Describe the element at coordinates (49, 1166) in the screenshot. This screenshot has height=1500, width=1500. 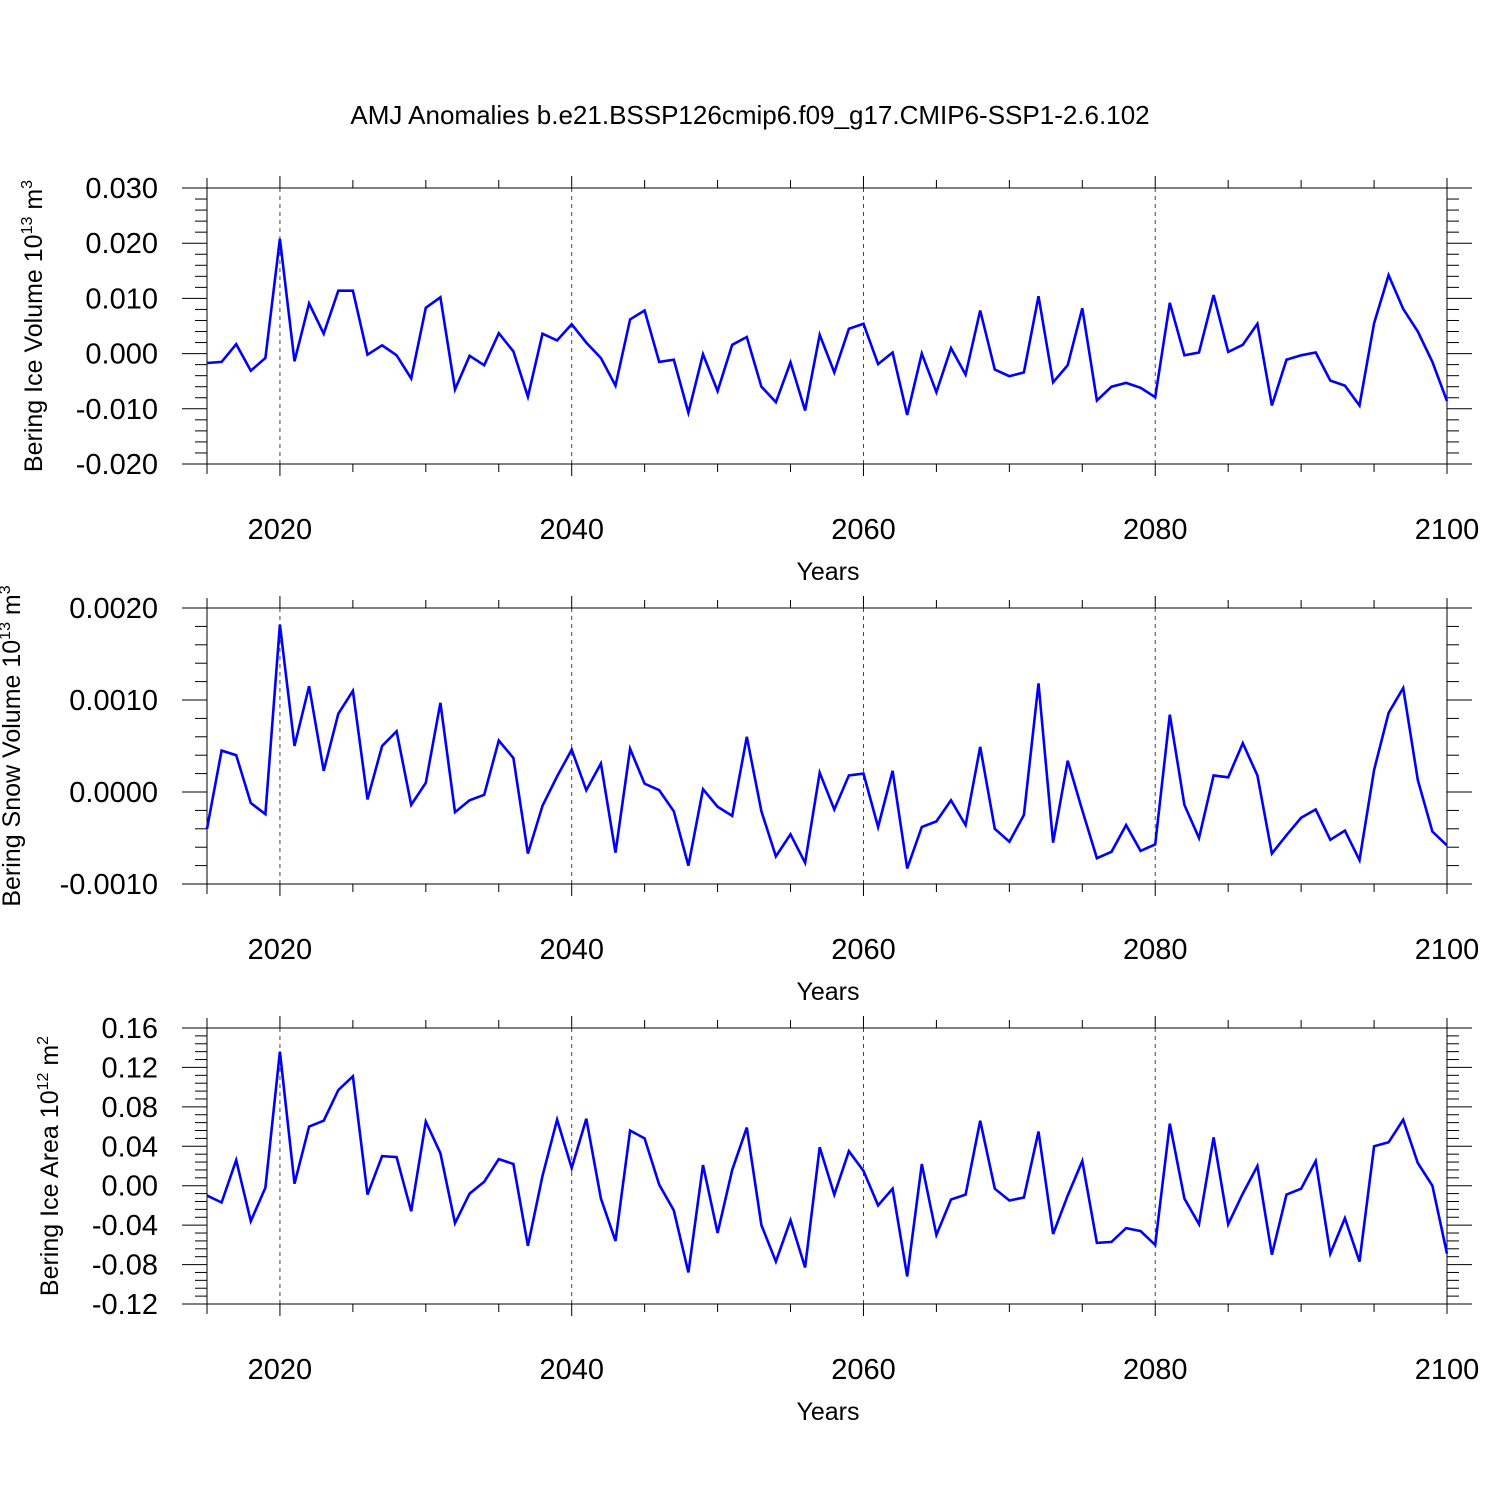
I see `y-axis-label: Bering Ice Area 1012 m2` at that location.